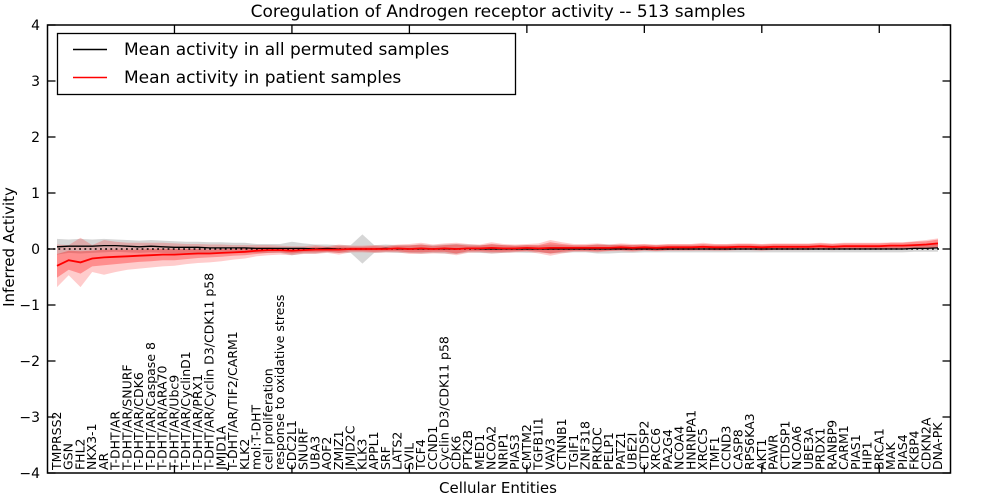 Image resolution: width=1000 pixels, height=500 pixels. I want to click on x-tick-label: NRIP1, so click(502, 451).